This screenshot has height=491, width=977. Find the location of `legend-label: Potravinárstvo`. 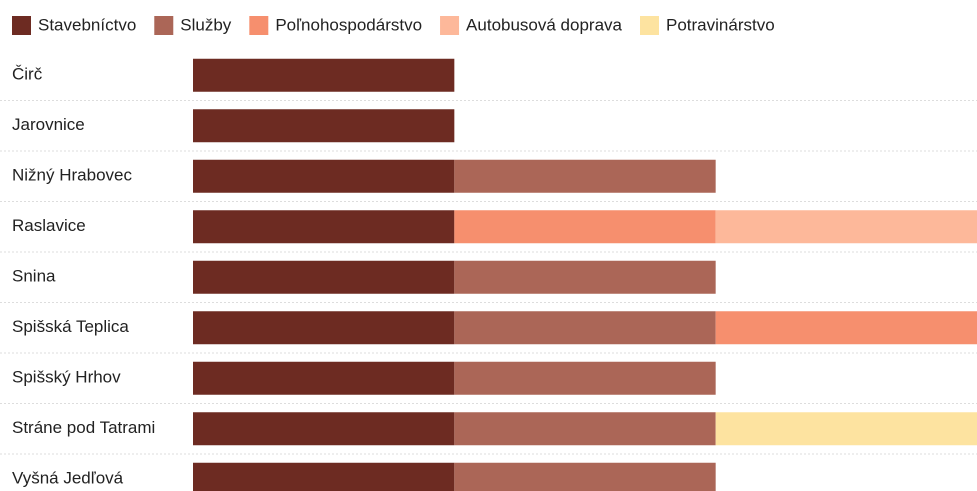

legend-label: Potravinárstvo is located at coordinates (720, 24).